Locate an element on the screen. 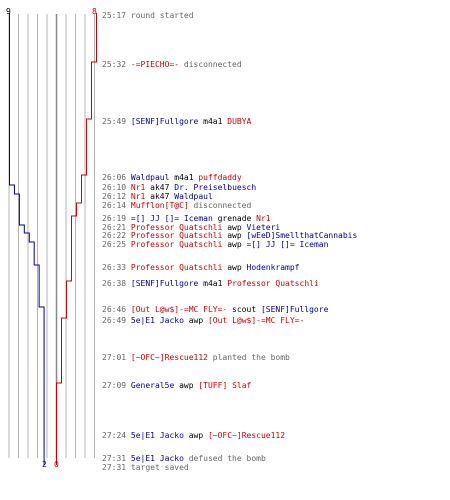 The width and height of the screenshot is (450, 500). player-name-red: DUBYA is located at coordinates (239, 121).